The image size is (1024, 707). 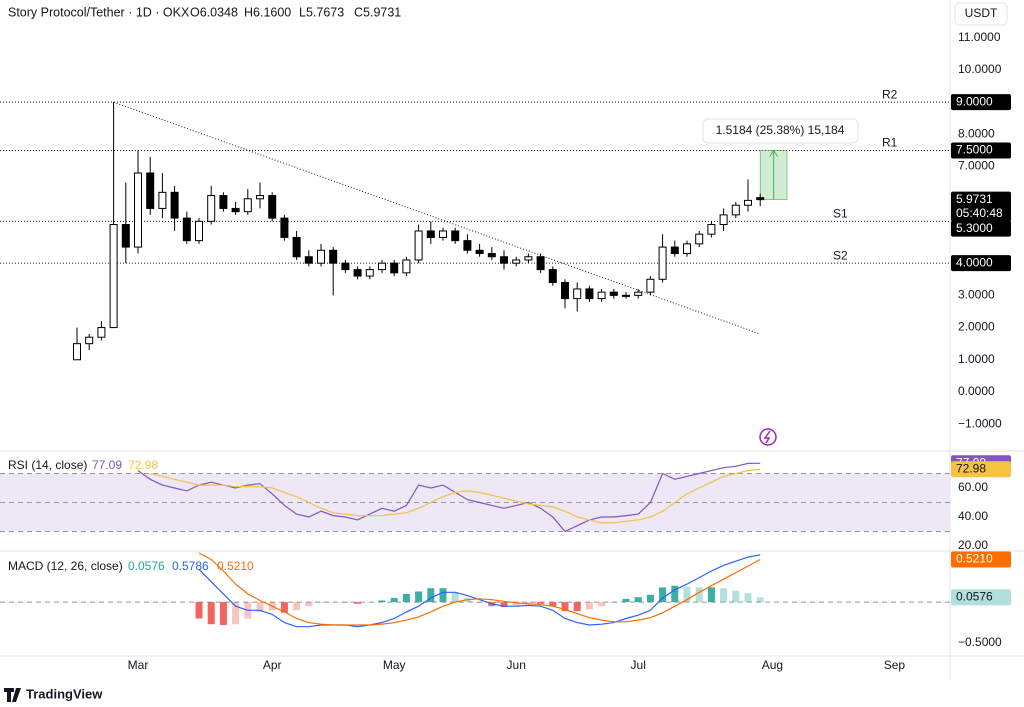 I want to click on signal-axis-label: 0.5210, so click(x=974, y=559).